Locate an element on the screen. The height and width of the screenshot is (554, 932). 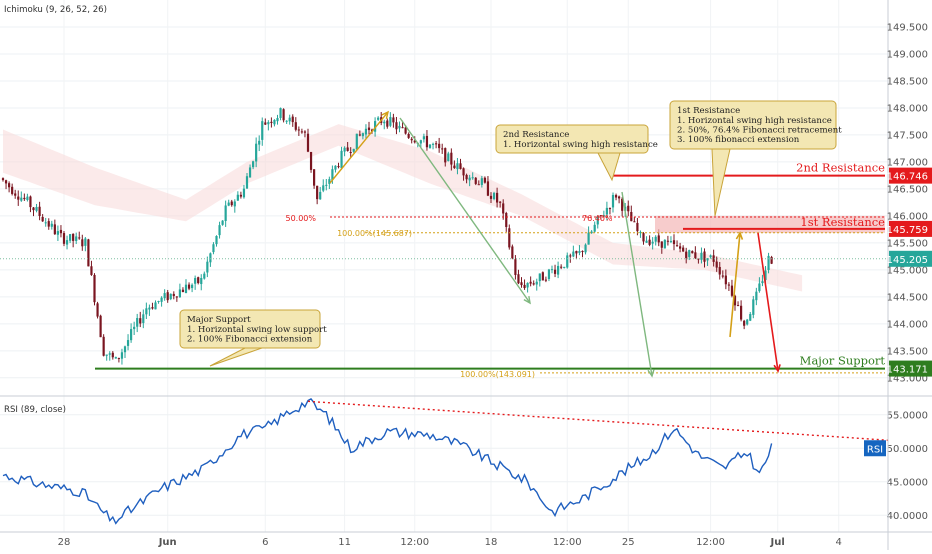
first-resistance-label: 1st Resistance is located at coordinates (842, 222).